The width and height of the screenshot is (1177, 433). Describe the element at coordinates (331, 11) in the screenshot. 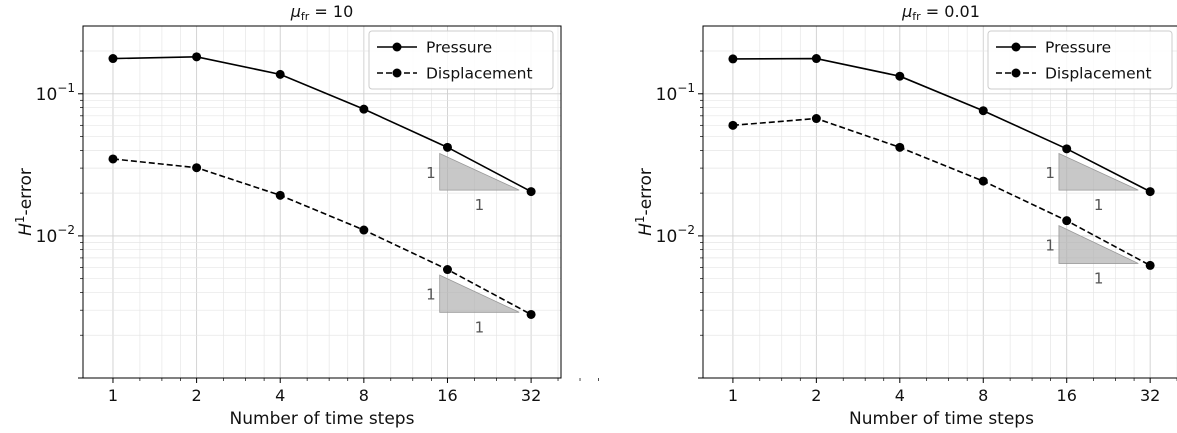

I see `title-rest: = 10` at that location.